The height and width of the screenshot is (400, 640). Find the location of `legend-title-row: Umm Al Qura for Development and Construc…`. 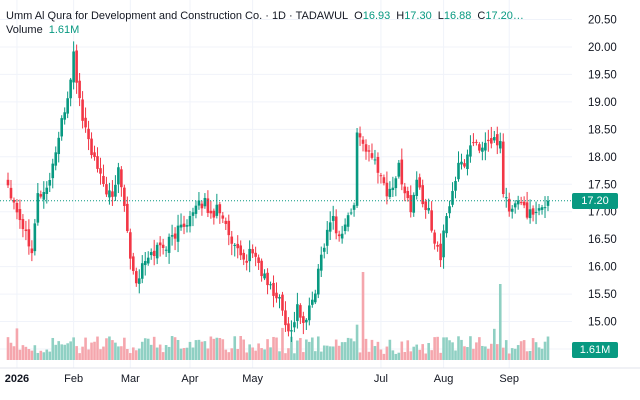

legend-title-row: Umm Al Qura for Development and Construc… is located at coordinates (265, 16).